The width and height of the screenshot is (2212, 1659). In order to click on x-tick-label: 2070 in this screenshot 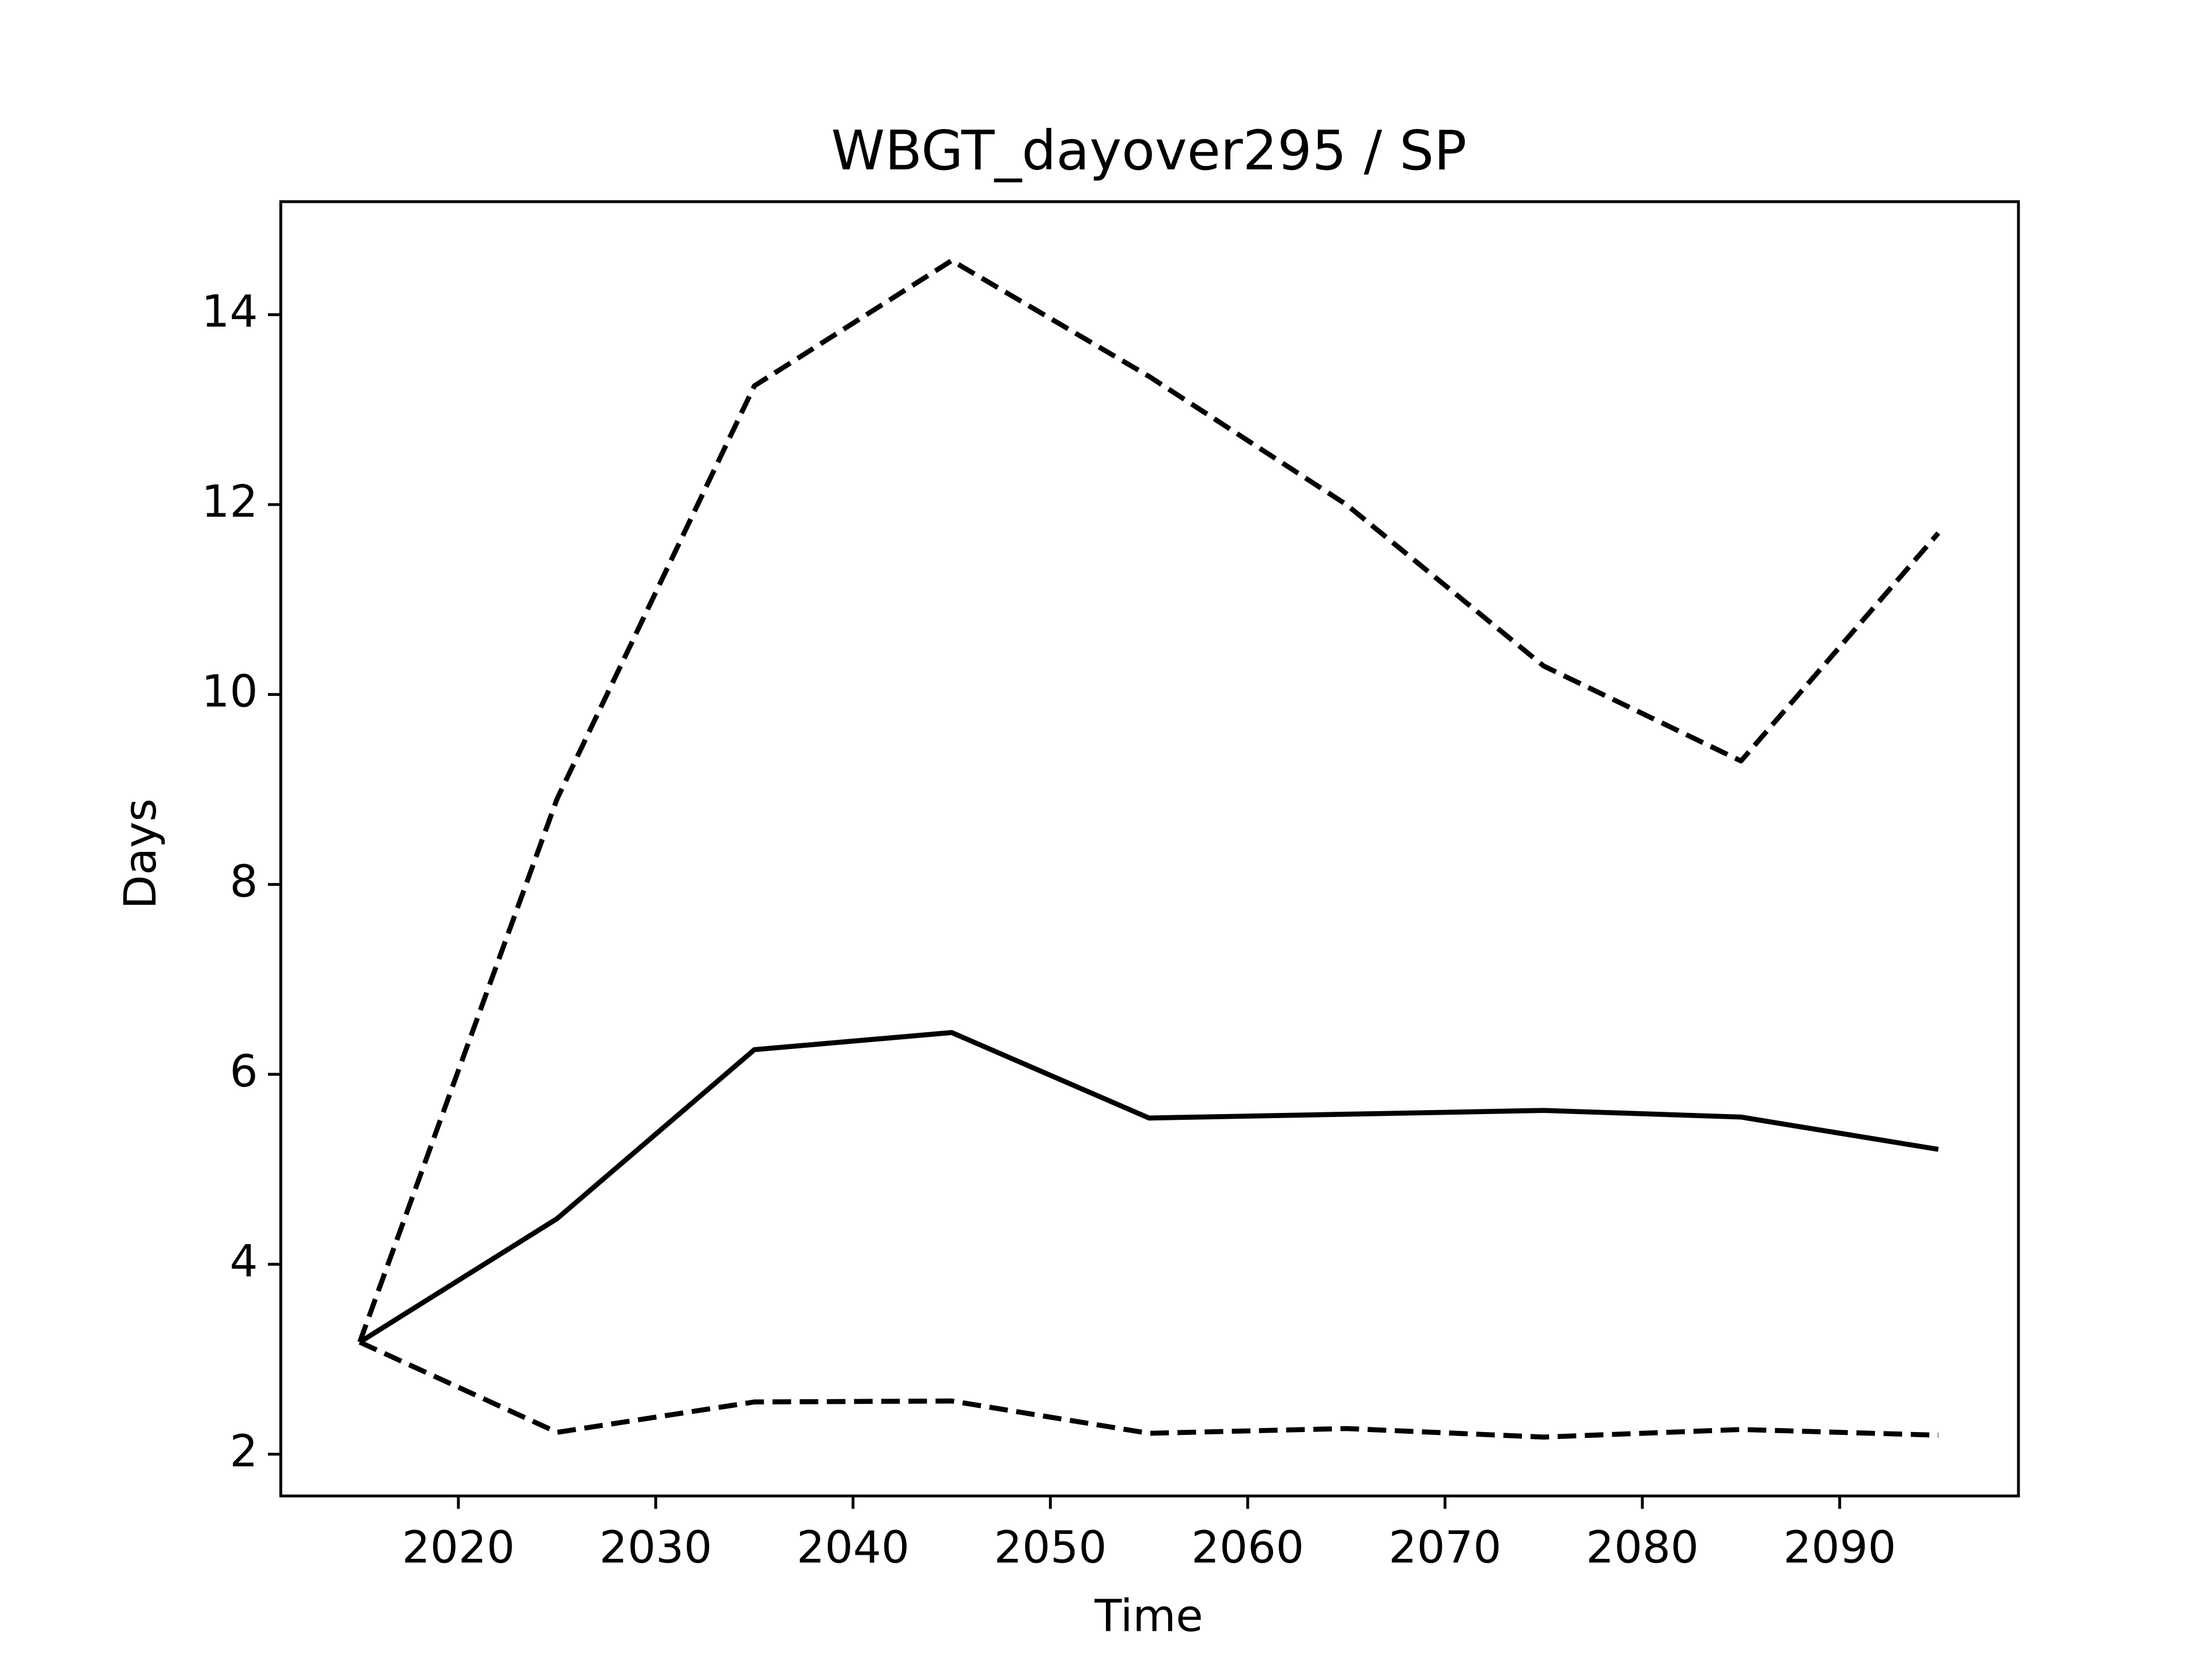, I will do `click(1445, 1547)`.